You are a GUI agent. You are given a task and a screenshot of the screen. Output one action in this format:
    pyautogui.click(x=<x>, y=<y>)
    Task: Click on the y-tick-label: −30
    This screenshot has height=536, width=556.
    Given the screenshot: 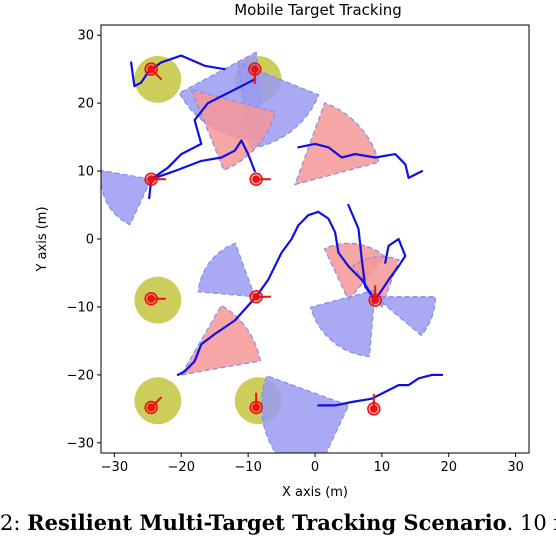 What is the action you would take?
    pyautogui.click(x=80, y=443)
    